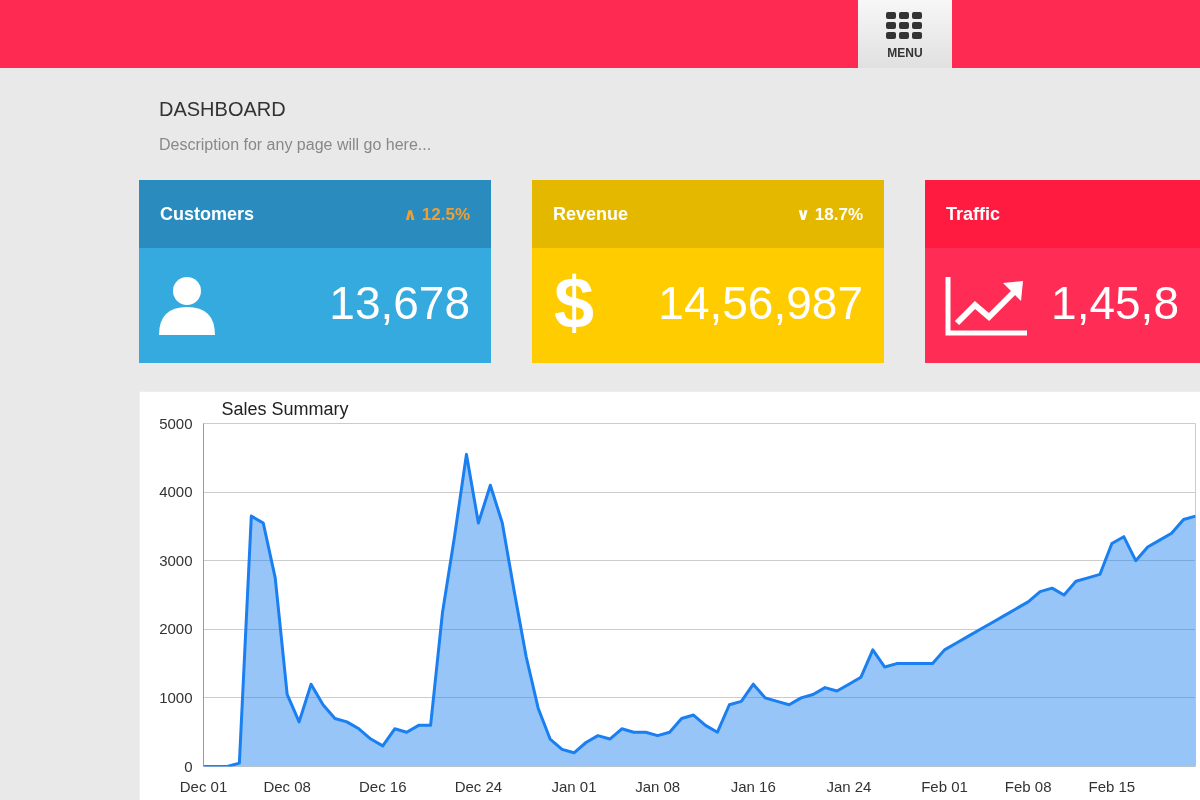 The width and height of the screenshot is (1200, 800). What do you see at coordinates (1112, 786) in the screenshot?
I see `x-tick-label: Feb 15` at bounding box center [1112, 786].